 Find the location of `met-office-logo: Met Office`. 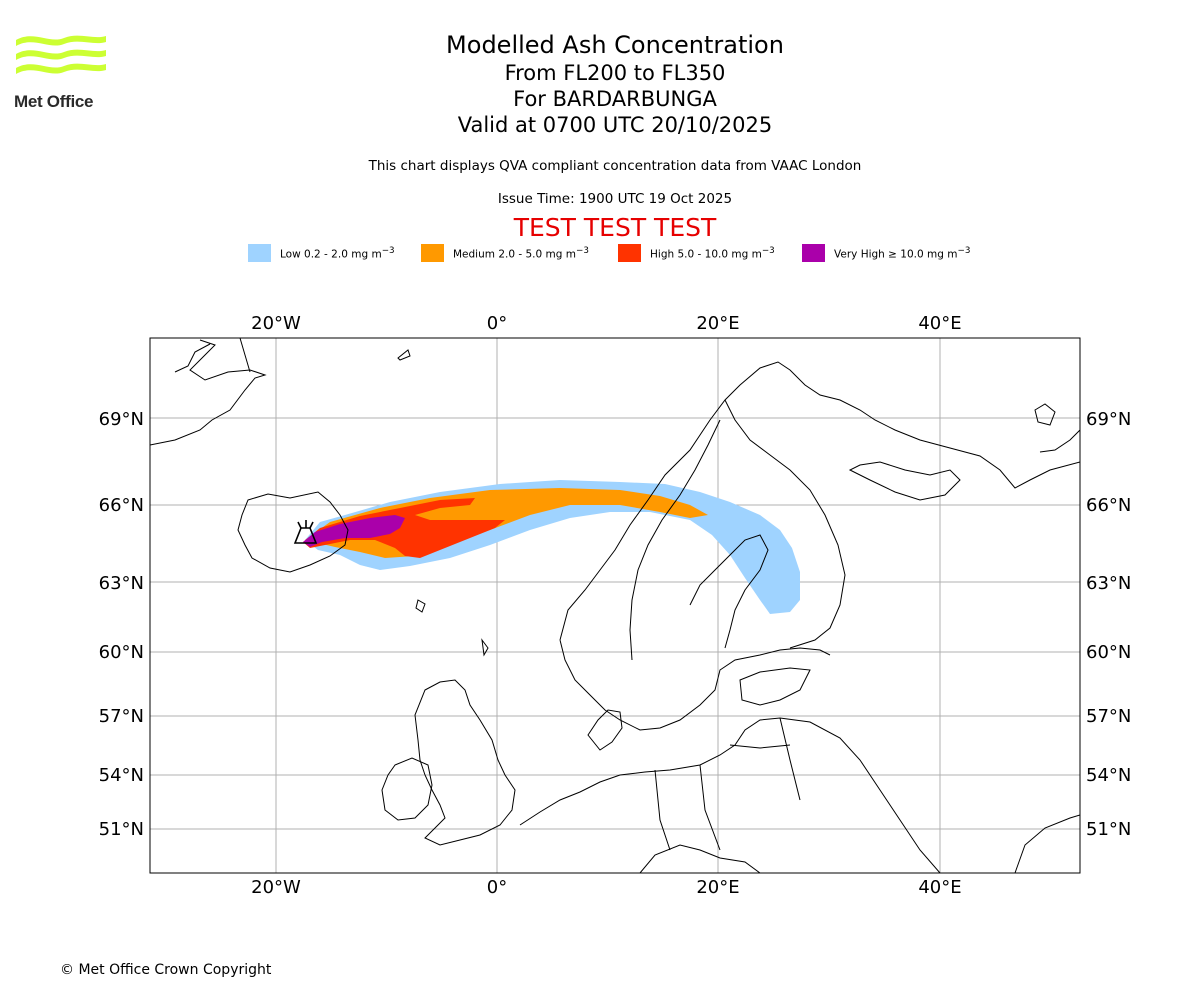

met-office-logo: Met Office is located at coordinates (61, 71).